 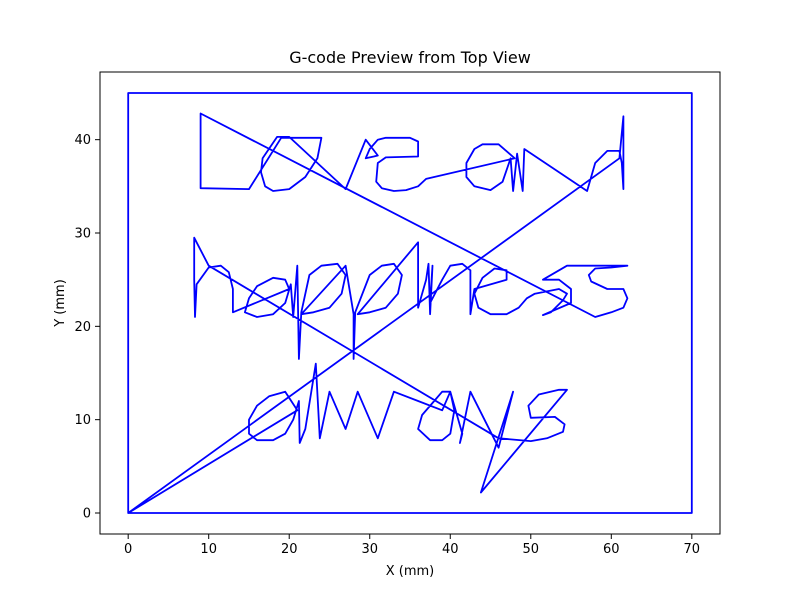 What do you see at coordinates (410, 57) in the screenshot?
I see `chart-title: G-code Preview from Top View` at bounding box center [410, 57].